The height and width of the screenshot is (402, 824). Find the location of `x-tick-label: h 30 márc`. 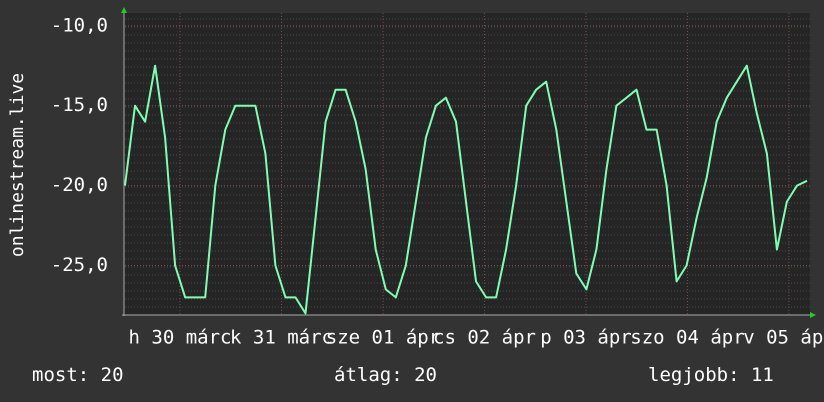

x-tick-label: h 30 márc is located at coordinates (180, 338).